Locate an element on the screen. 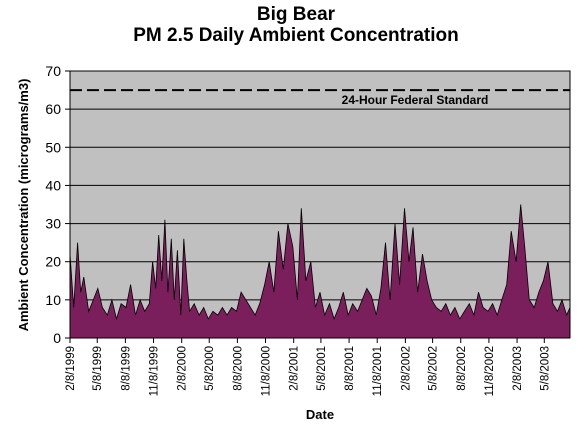  x-tick-label: 11/8/2000 is located at coordinates (267, 371).